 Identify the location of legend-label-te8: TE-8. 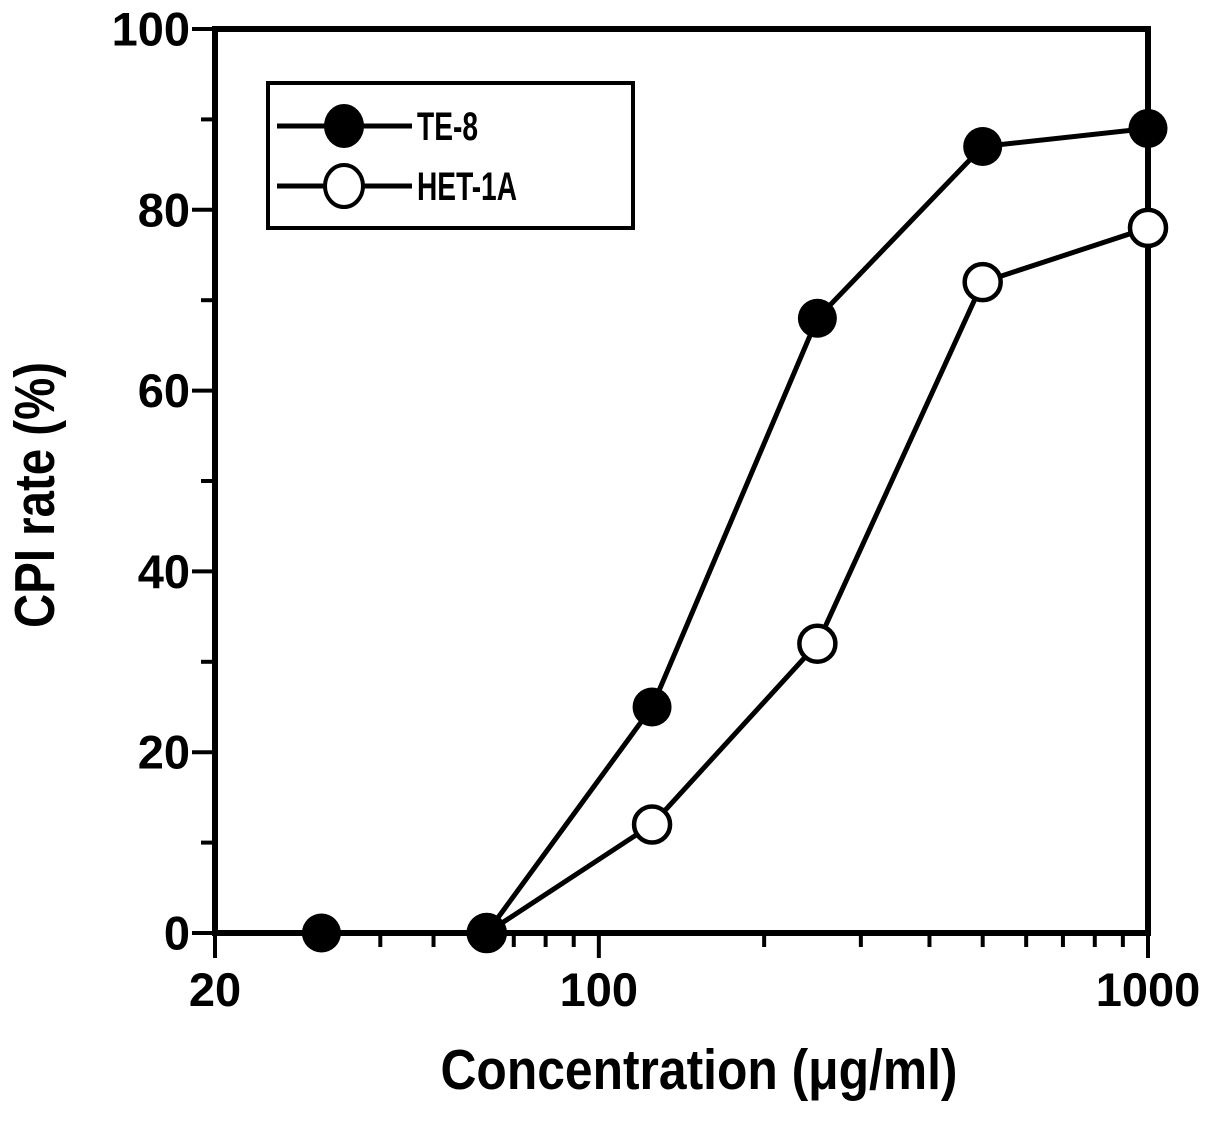
(447, 127).